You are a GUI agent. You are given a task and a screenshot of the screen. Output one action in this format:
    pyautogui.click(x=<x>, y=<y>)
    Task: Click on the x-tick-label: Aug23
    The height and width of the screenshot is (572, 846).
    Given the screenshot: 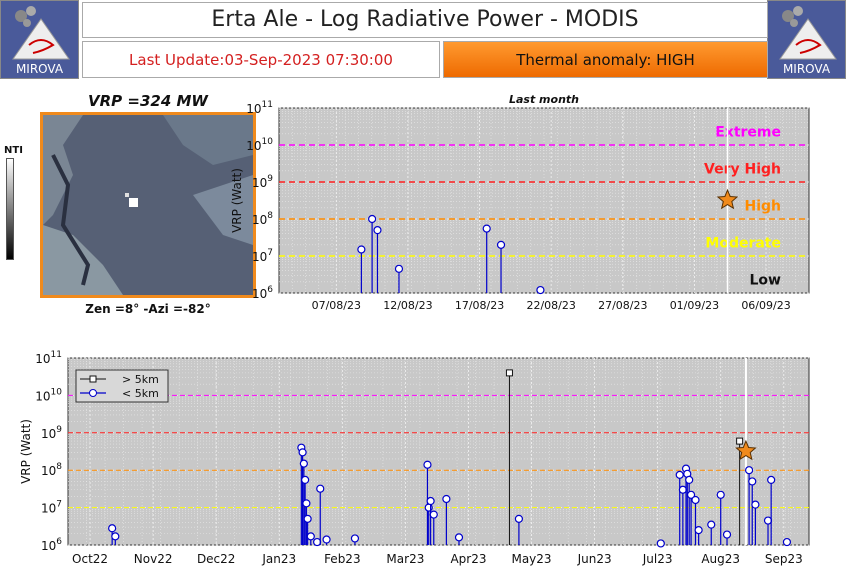 What is the action you would take?
    pyautogui.click(x=720, y=559)
    